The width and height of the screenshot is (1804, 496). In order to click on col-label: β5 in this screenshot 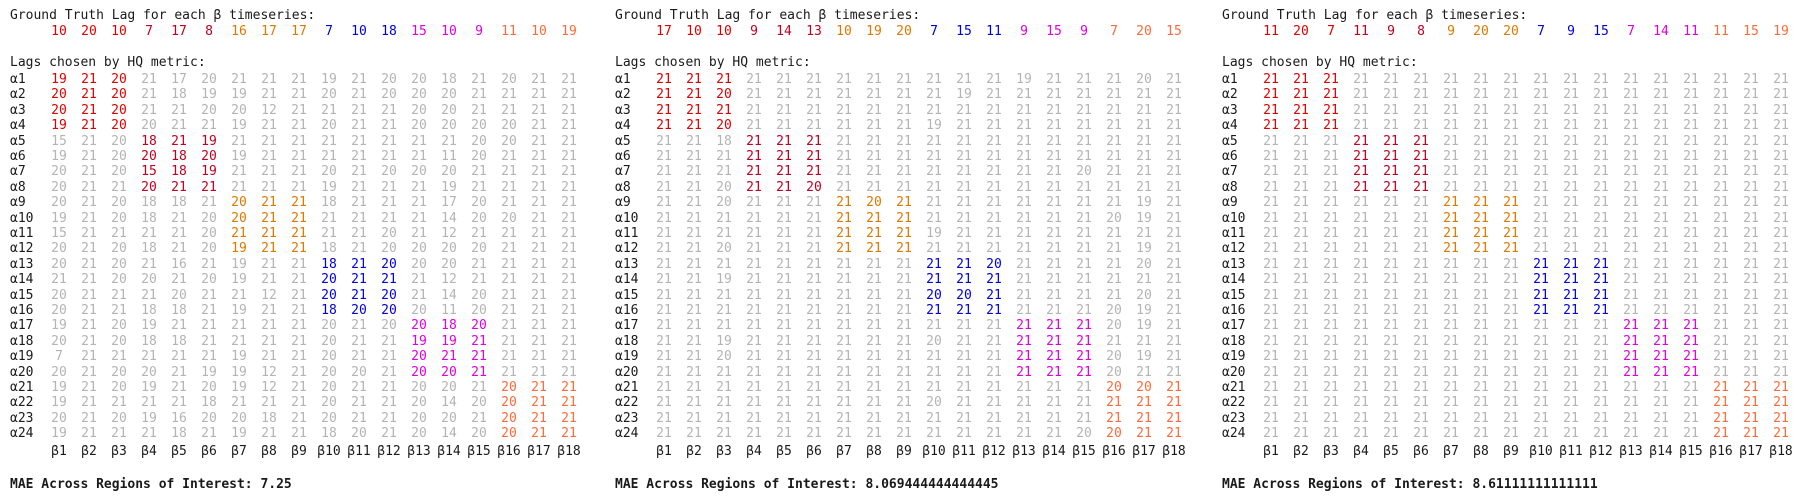, I will do `click(1391, 451)`.